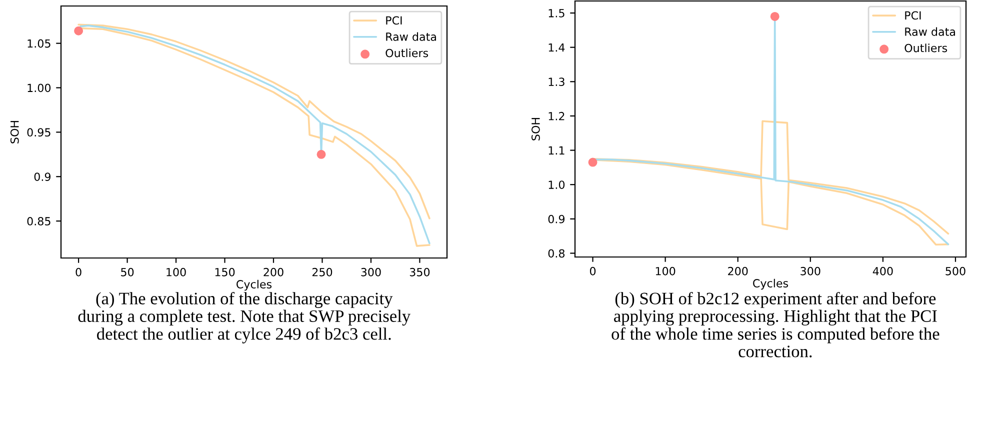 Image resolution: width=986 pixels, height=427 pixels. I want to click on y-tick-label: 1.00, so click(39, 88).